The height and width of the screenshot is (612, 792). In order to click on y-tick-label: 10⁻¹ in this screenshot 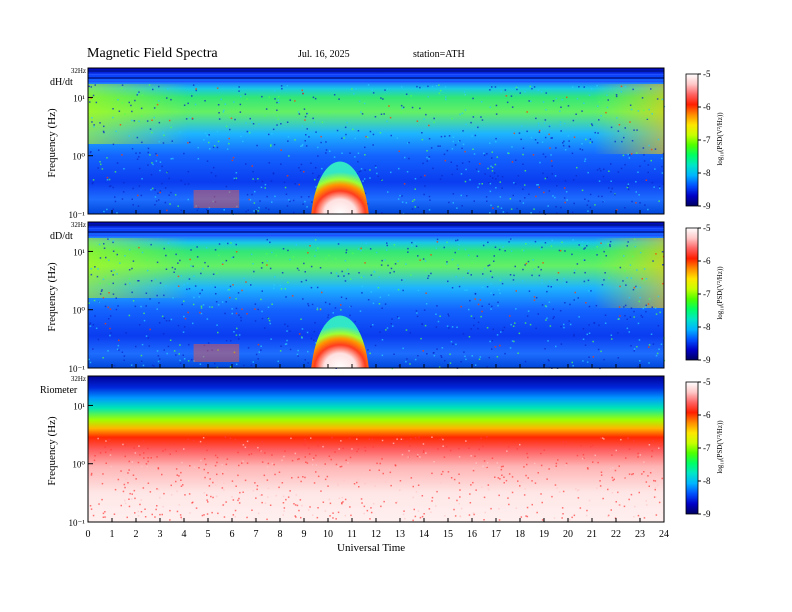, I will do `click(77, 369)`.